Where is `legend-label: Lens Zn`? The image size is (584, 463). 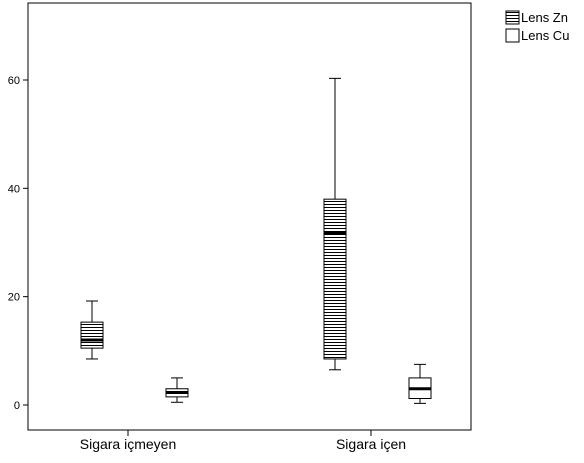
legend-label: Lens Zn is located at coordinates (544, 17).